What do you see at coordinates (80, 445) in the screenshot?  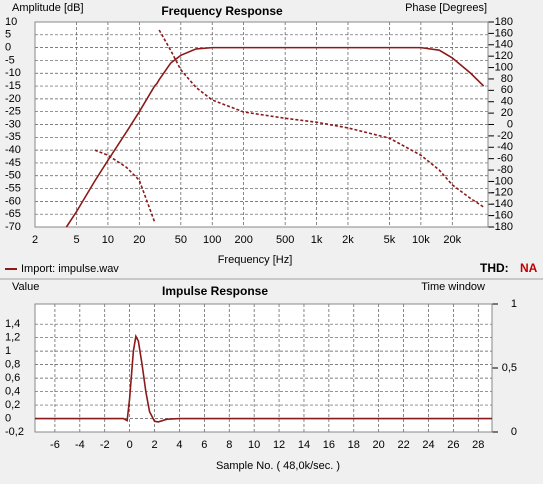 I see `x-tick-label: -4` at bounding box center [80, 445].